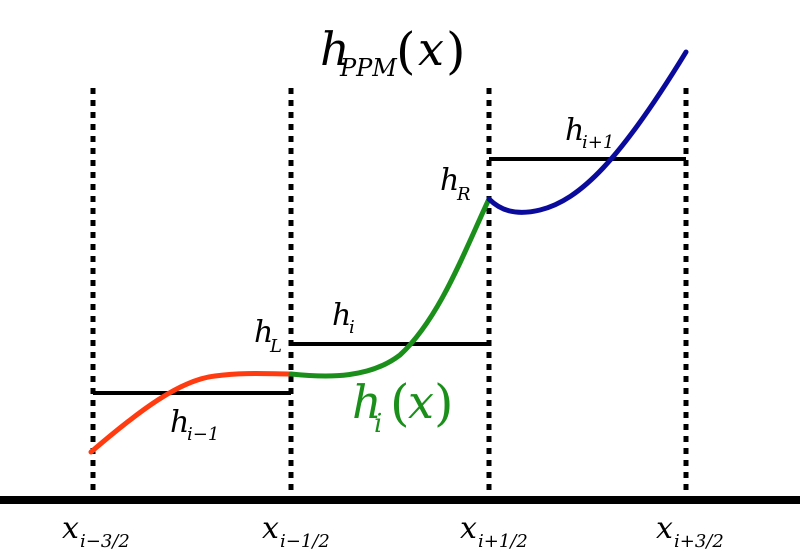 Image resolution: width=800 pixels, height=557 pixels. I want to click on curve-left-cell, so click(191, 413).